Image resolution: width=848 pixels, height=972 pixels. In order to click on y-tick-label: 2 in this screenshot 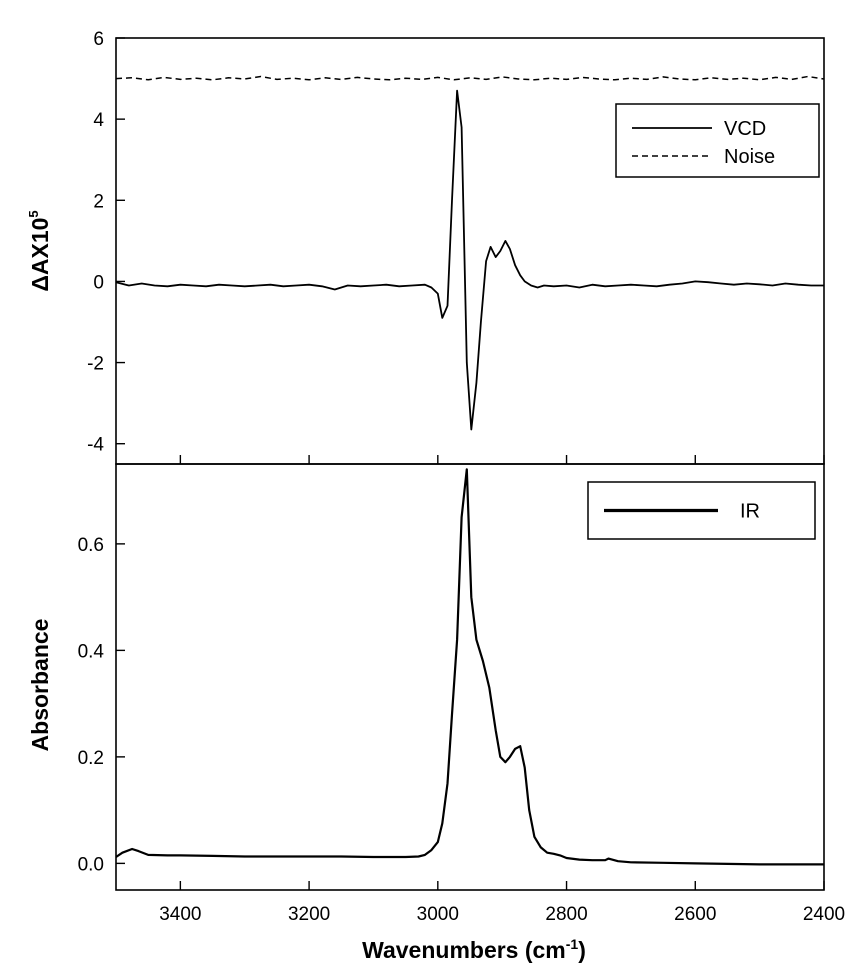, I will do `click(98, 201)`.